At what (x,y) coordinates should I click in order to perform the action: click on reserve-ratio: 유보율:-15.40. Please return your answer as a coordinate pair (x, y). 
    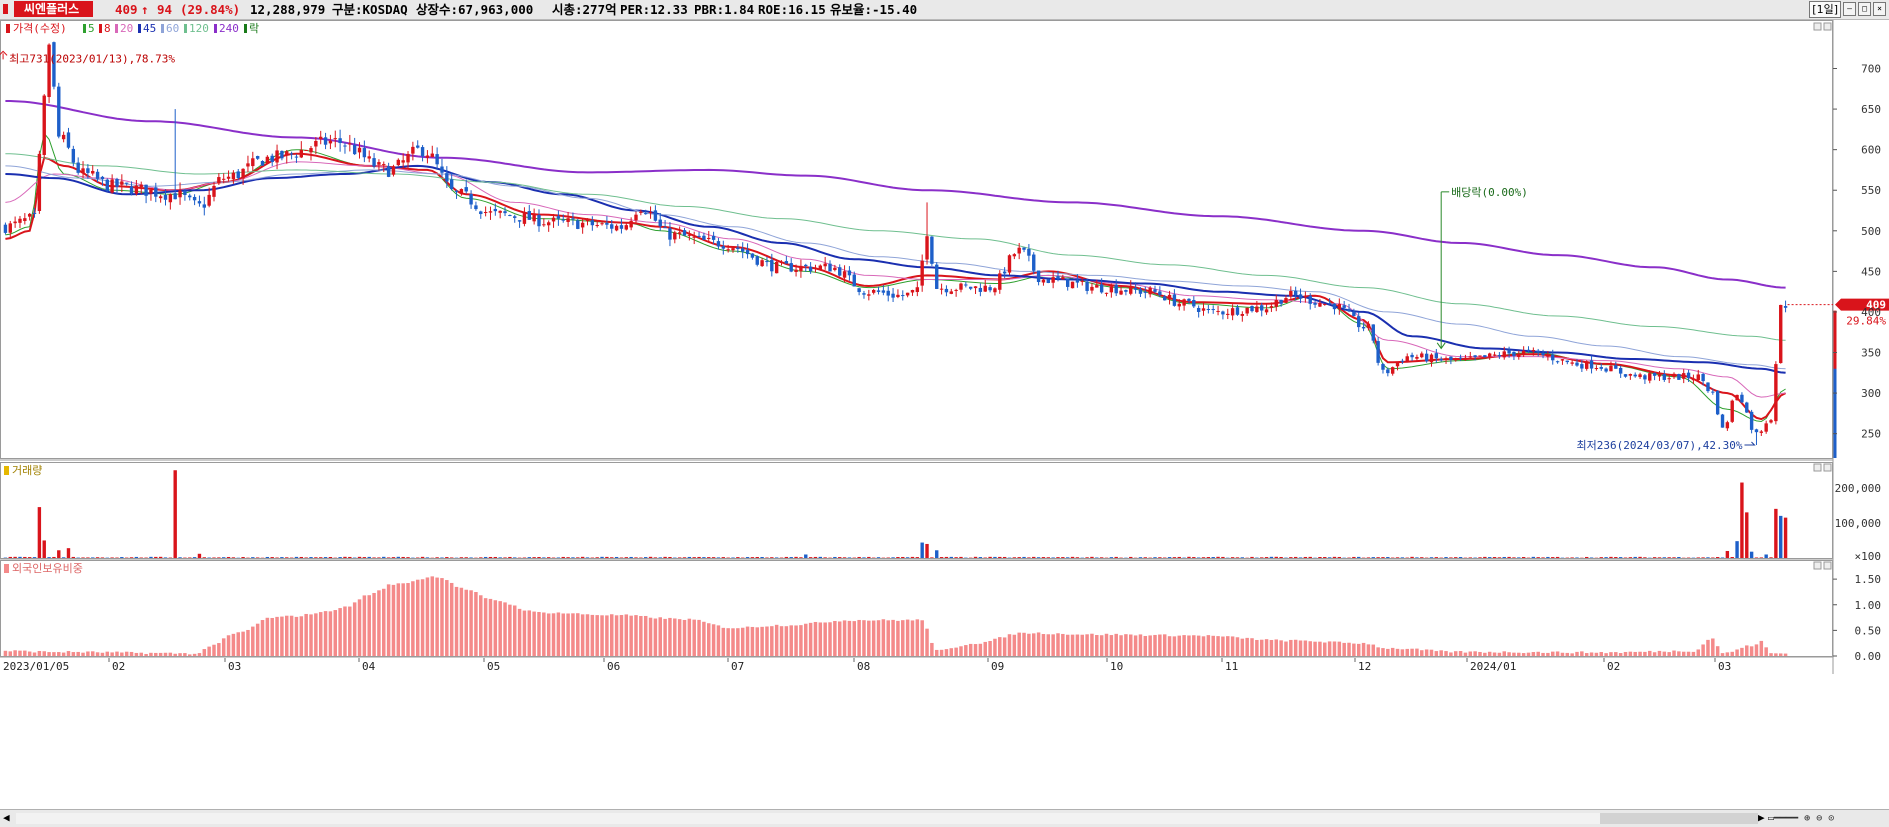
    Looking at the image, I should click on (873, 9).